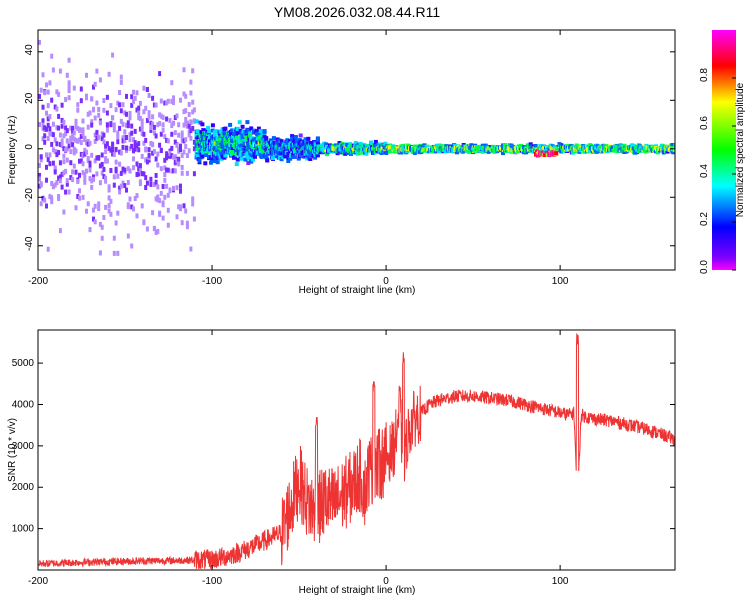 This screenshot has height=605, width=750. Describe the element at coordinates (38, 581) in the screenshot. I see `snr-x-tick-label: -200` at that location.